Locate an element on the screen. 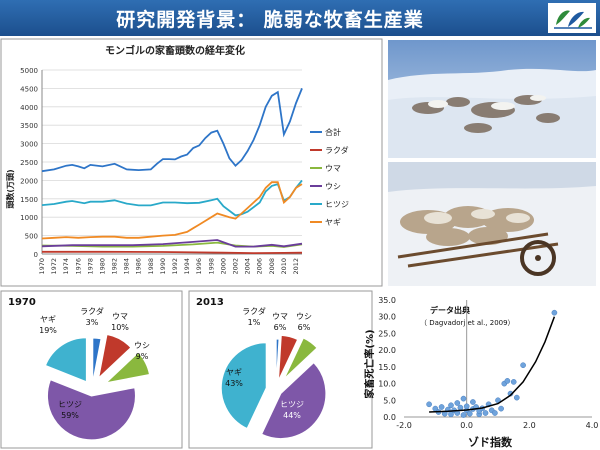  legend-label-3: ウシ is located at coordinates (333, 186).